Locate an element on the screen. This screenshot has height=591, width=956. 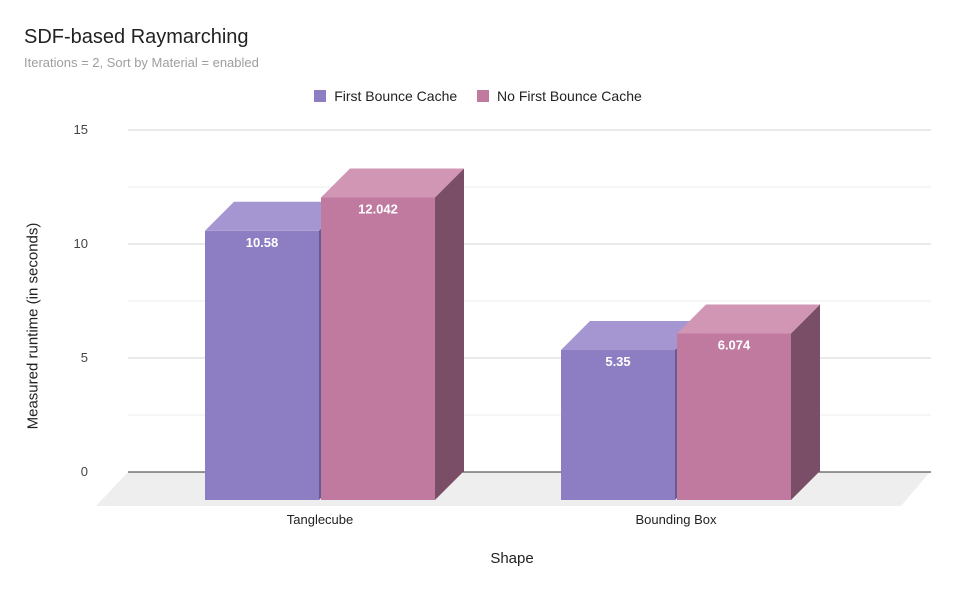
legend-label: First Bounce Cache is located at coordinates (396, 96).